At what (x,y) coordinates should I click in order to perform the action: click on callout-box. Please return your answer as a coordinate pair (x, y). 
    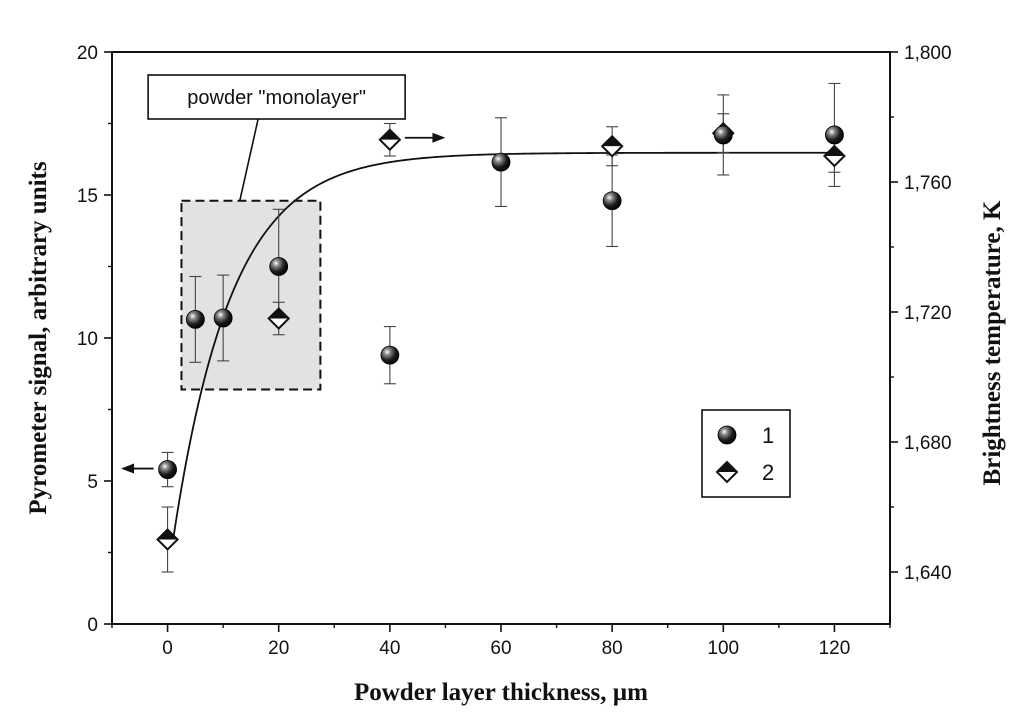
    Looking at the image, I should click on (276, 97).